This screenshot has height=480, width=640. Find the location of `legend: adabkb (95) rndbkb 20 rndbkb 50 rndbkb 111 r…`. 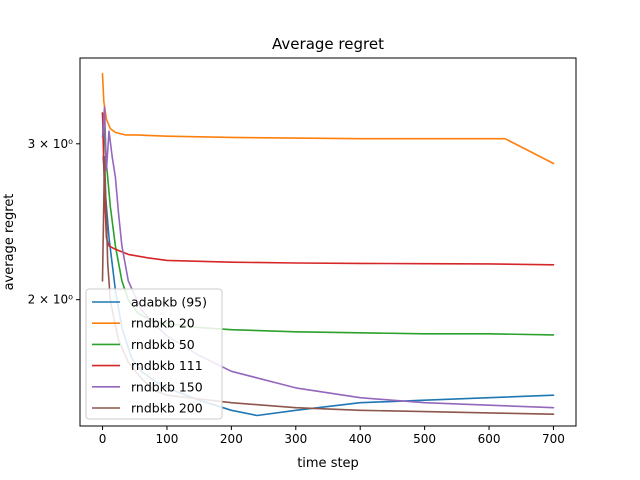

legend: adabkb (95) rndbkb 20 rndbkb 50 rndbkb 111 r… is located at coordinates (154, 354).